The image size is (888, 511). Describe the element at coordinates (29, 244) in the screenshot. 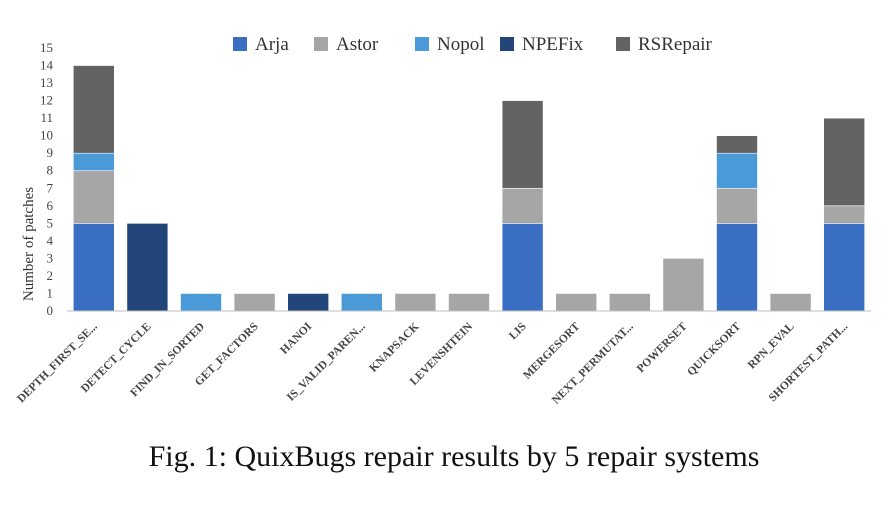

I see `y-axis-label: Number of patches` at that location.